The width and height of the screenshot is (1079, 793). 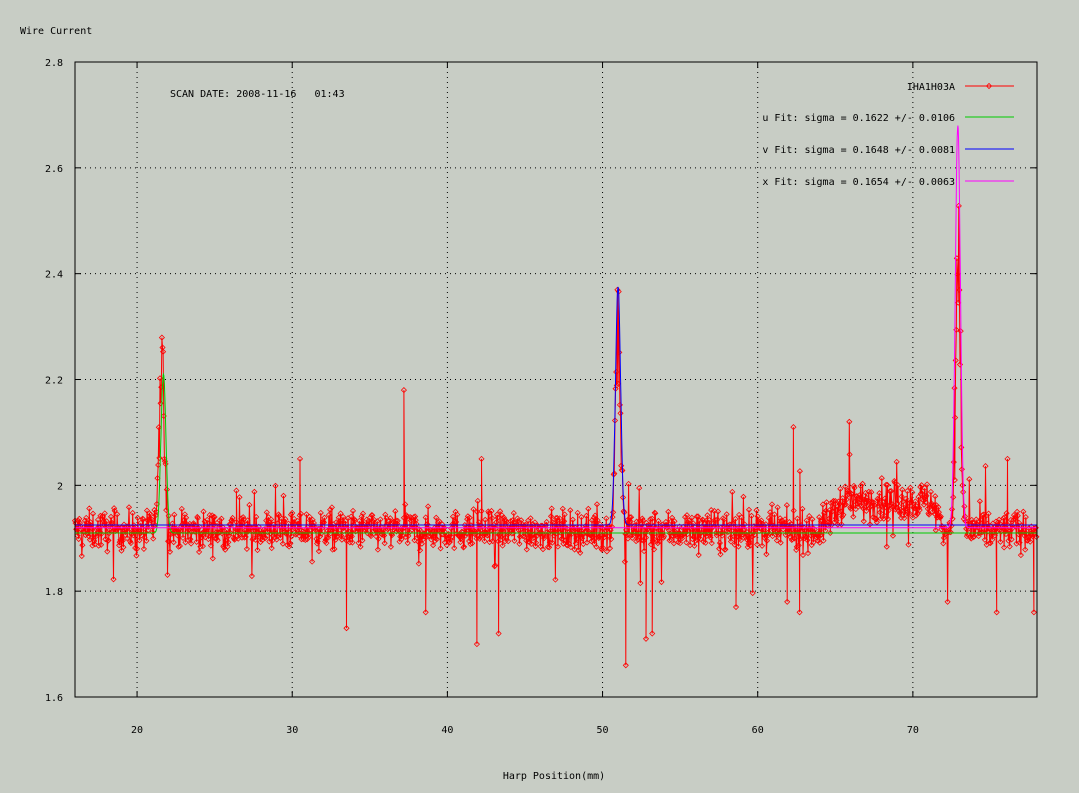 What do you see at coordinates (292, 730) in the screenshot?
I see `x-tick-label: 30` at bounding box center [292, 730].